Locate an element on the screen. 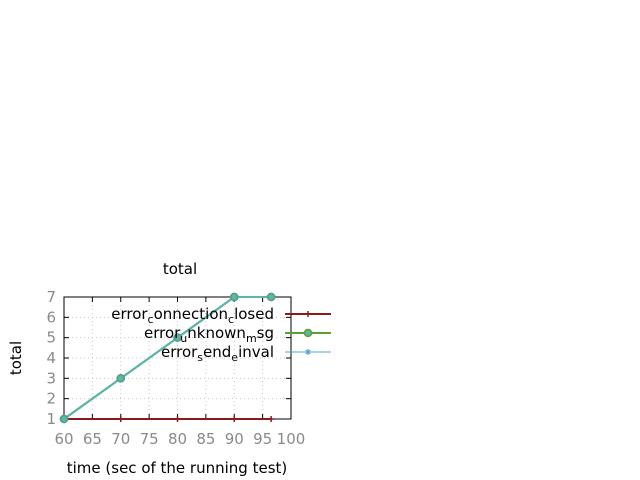 The image size is (640, 480). x-tick-label: 100 is located at coordinates (291, 439).